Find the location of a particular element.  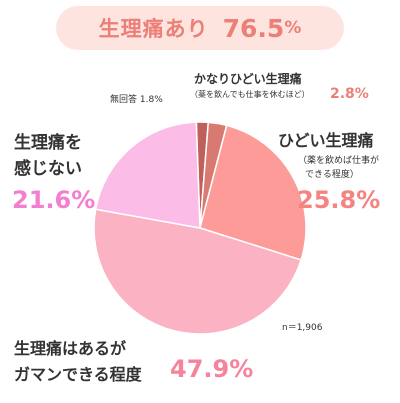

value-severe: 2.8% is located at coordinates (349, 94).